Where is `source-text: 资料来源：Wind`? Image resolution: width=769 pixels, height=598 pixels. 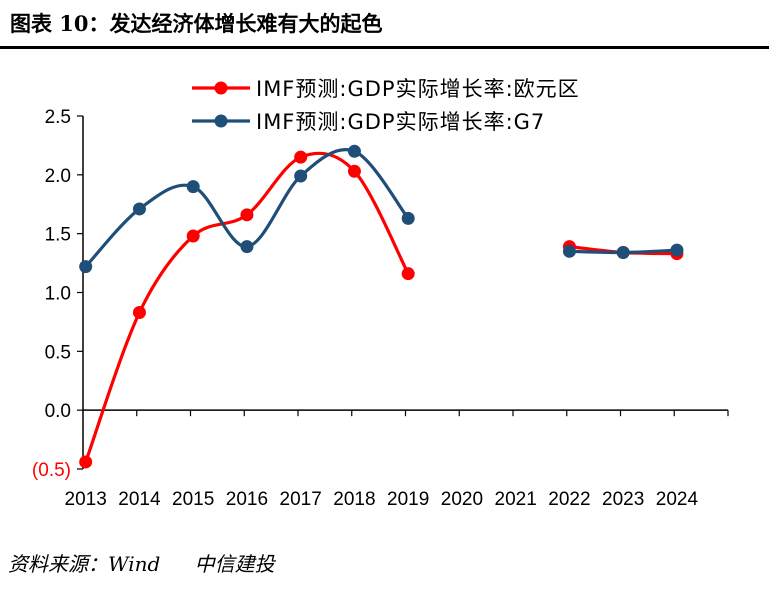 source-text: 资料来源：Wind is located at coordinates (84, 564).